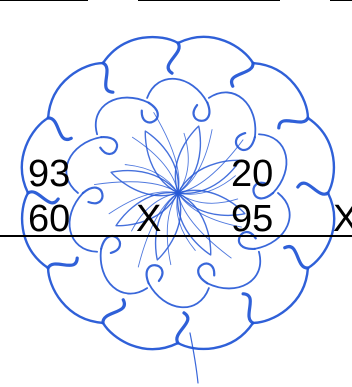 This screenshot has height=387, width=352. Describe the element at coordinates (49, 219) in the screenshot. I see `fraction-1-denominator: 60` at that location.